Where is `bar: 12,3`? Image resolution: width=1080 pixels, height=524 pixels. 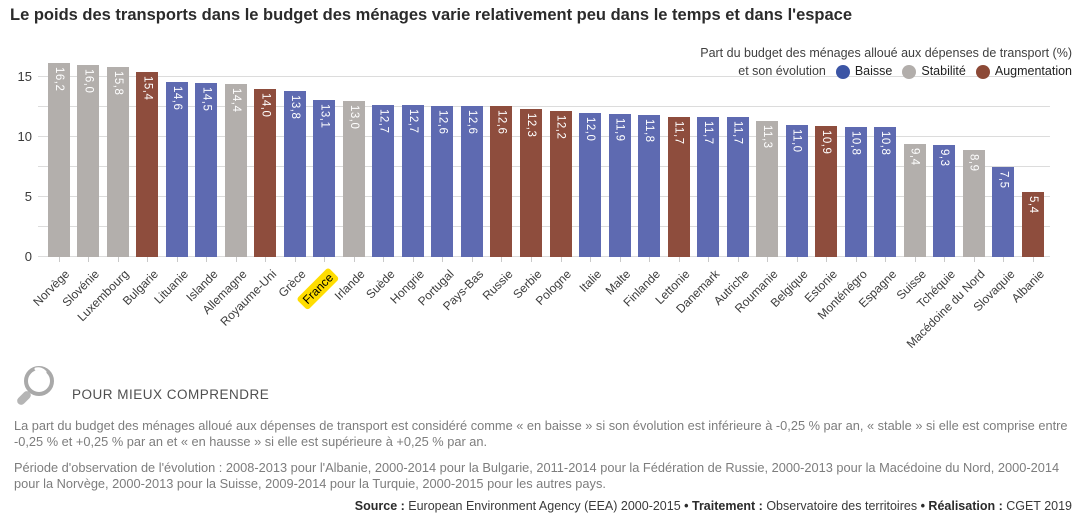 bar: 12,3 is located at coordinates (531, 183).